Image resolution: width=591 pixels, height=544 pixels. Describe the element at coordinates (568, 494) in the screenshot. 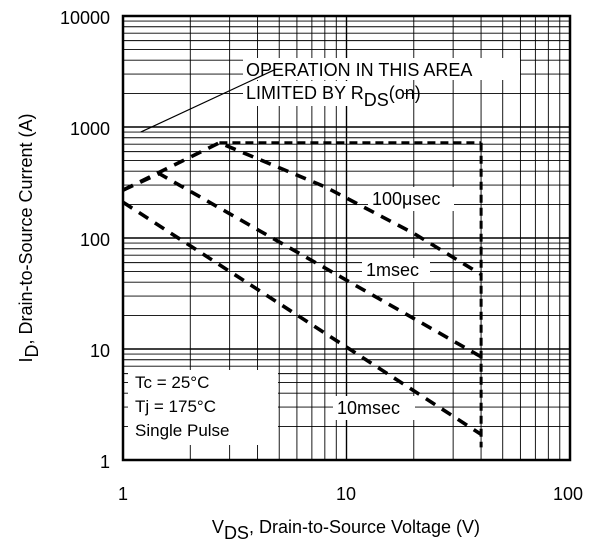

I see `x-tick-100: 100` at that location.